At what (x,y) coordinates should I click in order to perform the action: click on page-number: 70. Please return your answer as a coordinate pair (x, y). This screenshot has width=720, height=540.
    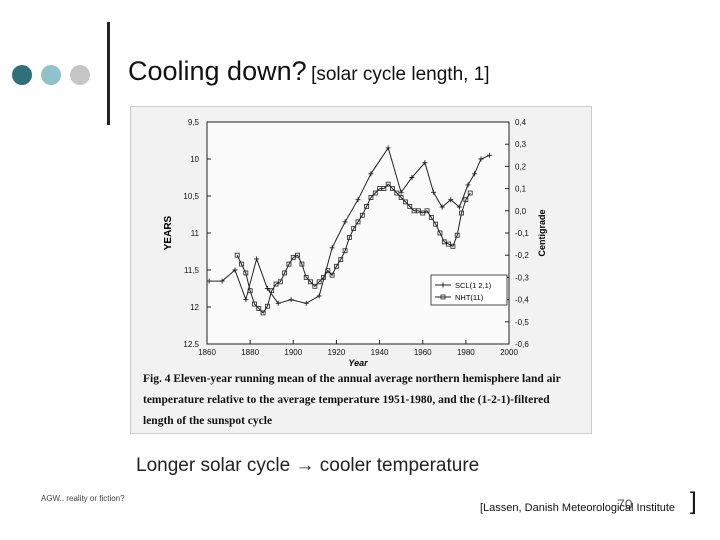
    Looking at the image, I should click on (625, 504).